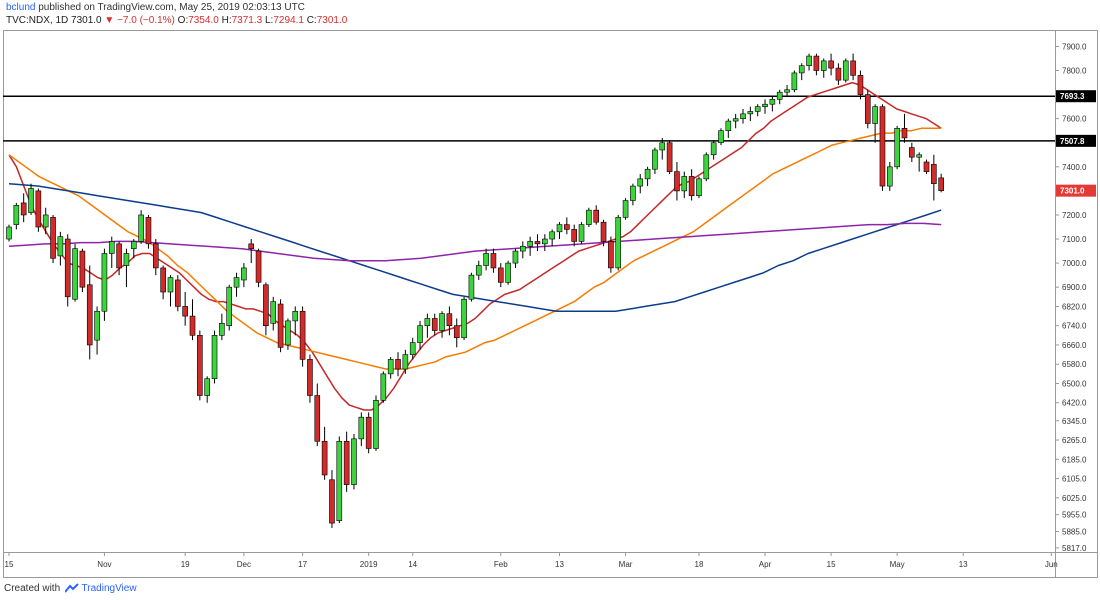  I want to click on y-tick-label: 7100.0, so click(1074, 239).